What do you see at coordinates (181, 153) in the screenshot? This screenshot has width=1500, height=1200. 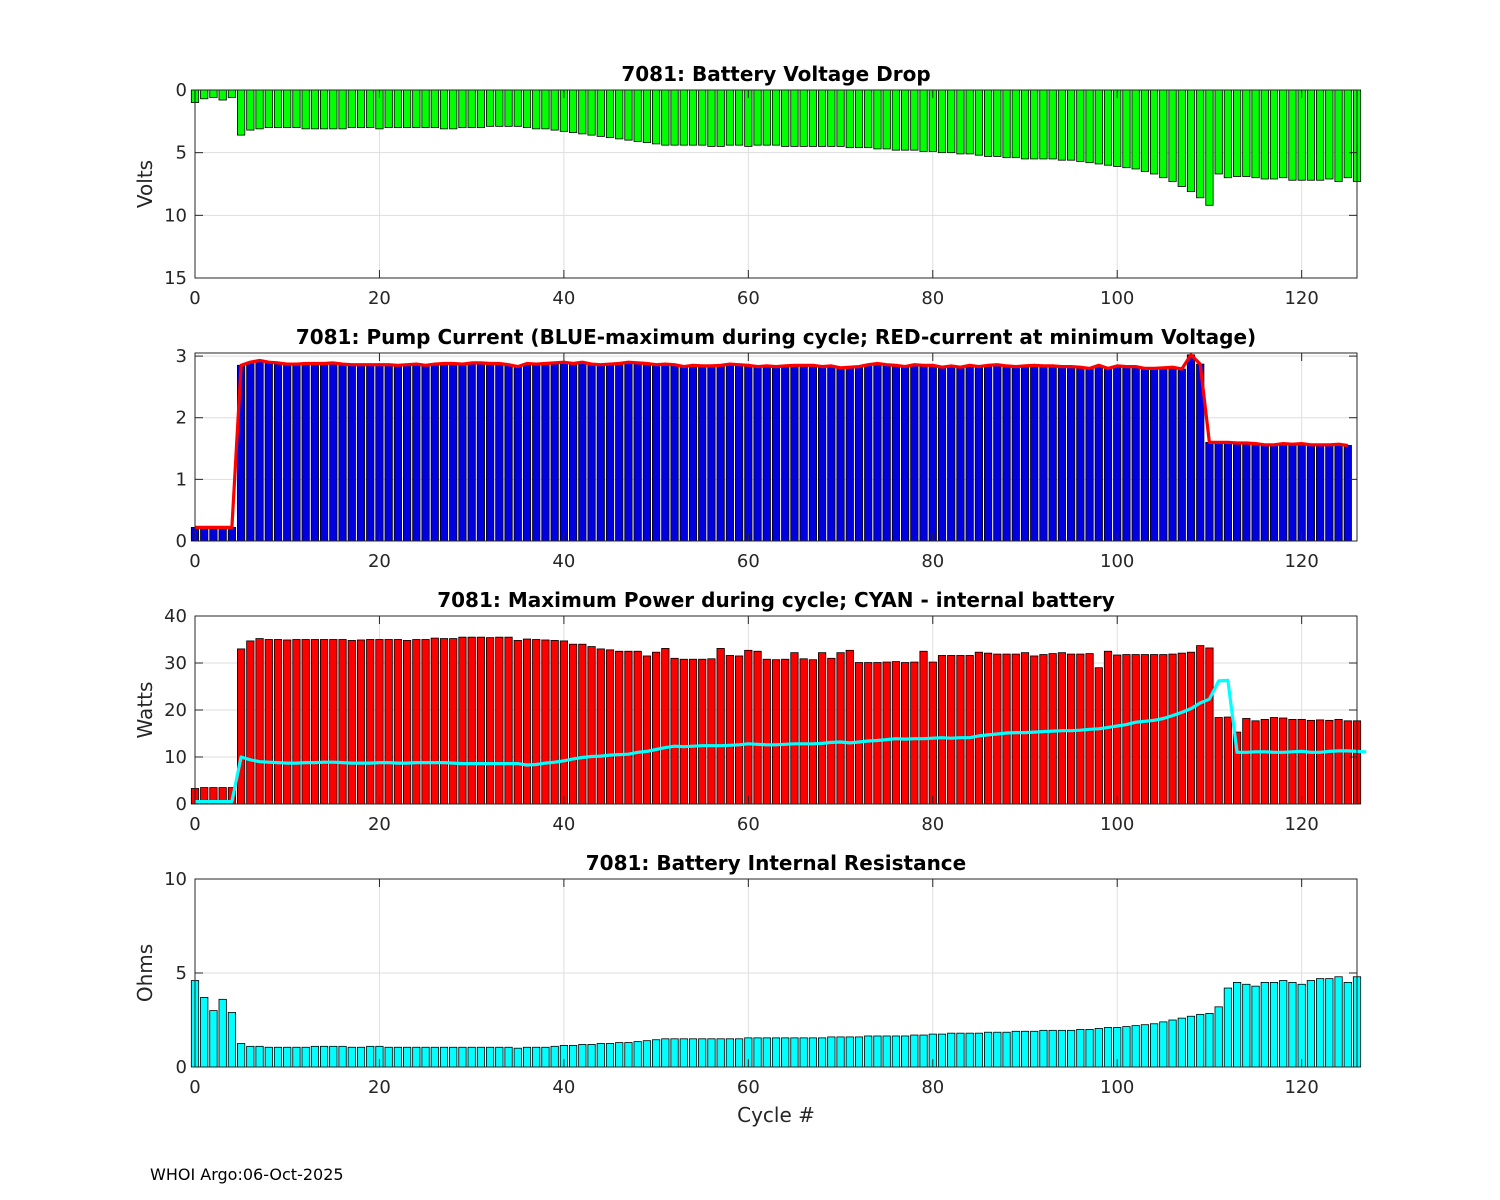 I see `y-tick-label: 5` at bounding box center [181, 153].